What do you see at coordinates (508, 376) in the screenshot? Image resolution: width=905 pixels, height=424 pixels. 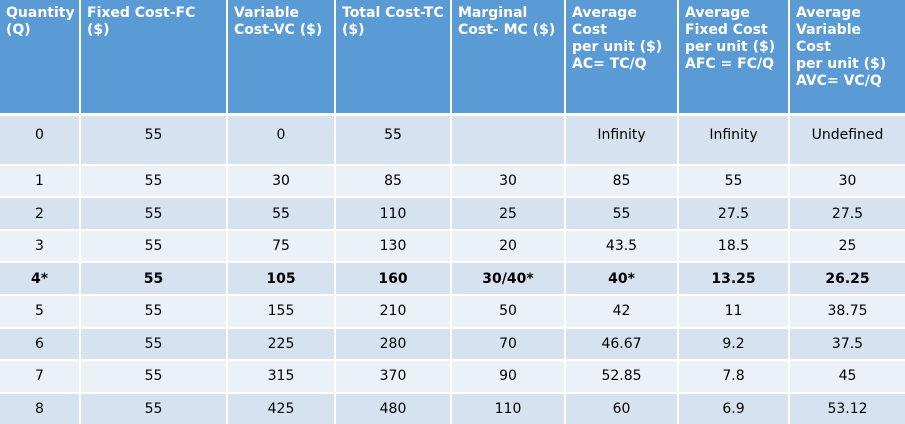 I see `cell-marginal-cost: 90` at bounding box center [508, 376].